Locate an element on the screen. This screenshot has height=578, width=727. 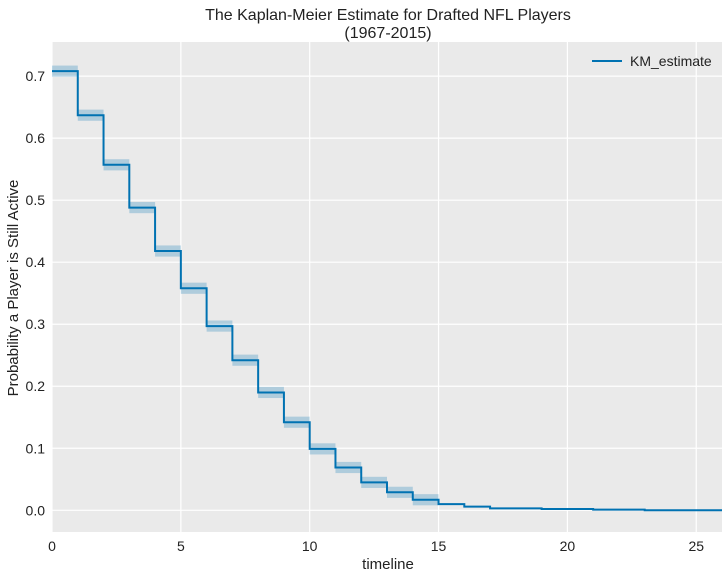
x-tick-label: 0 is located at coordinates (52, 546).